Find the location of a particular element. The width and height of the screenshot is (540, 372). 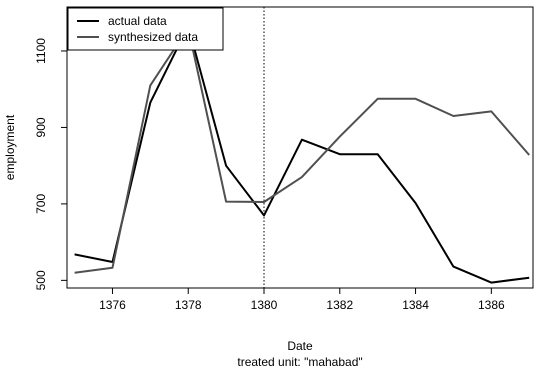

x-tick-label: 1382 is located at coordinates (339, 305).